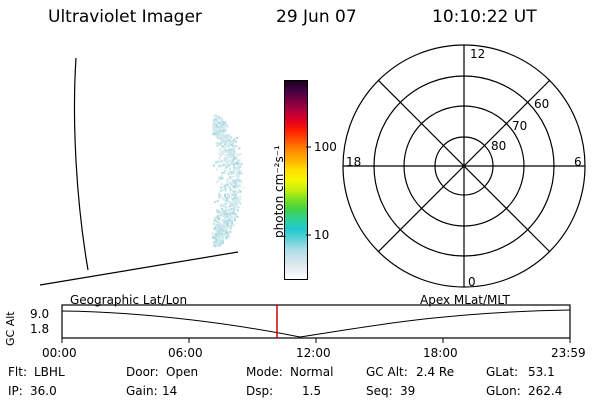  I want to click on x-tick-1800: 18:00, so click(440, 353).